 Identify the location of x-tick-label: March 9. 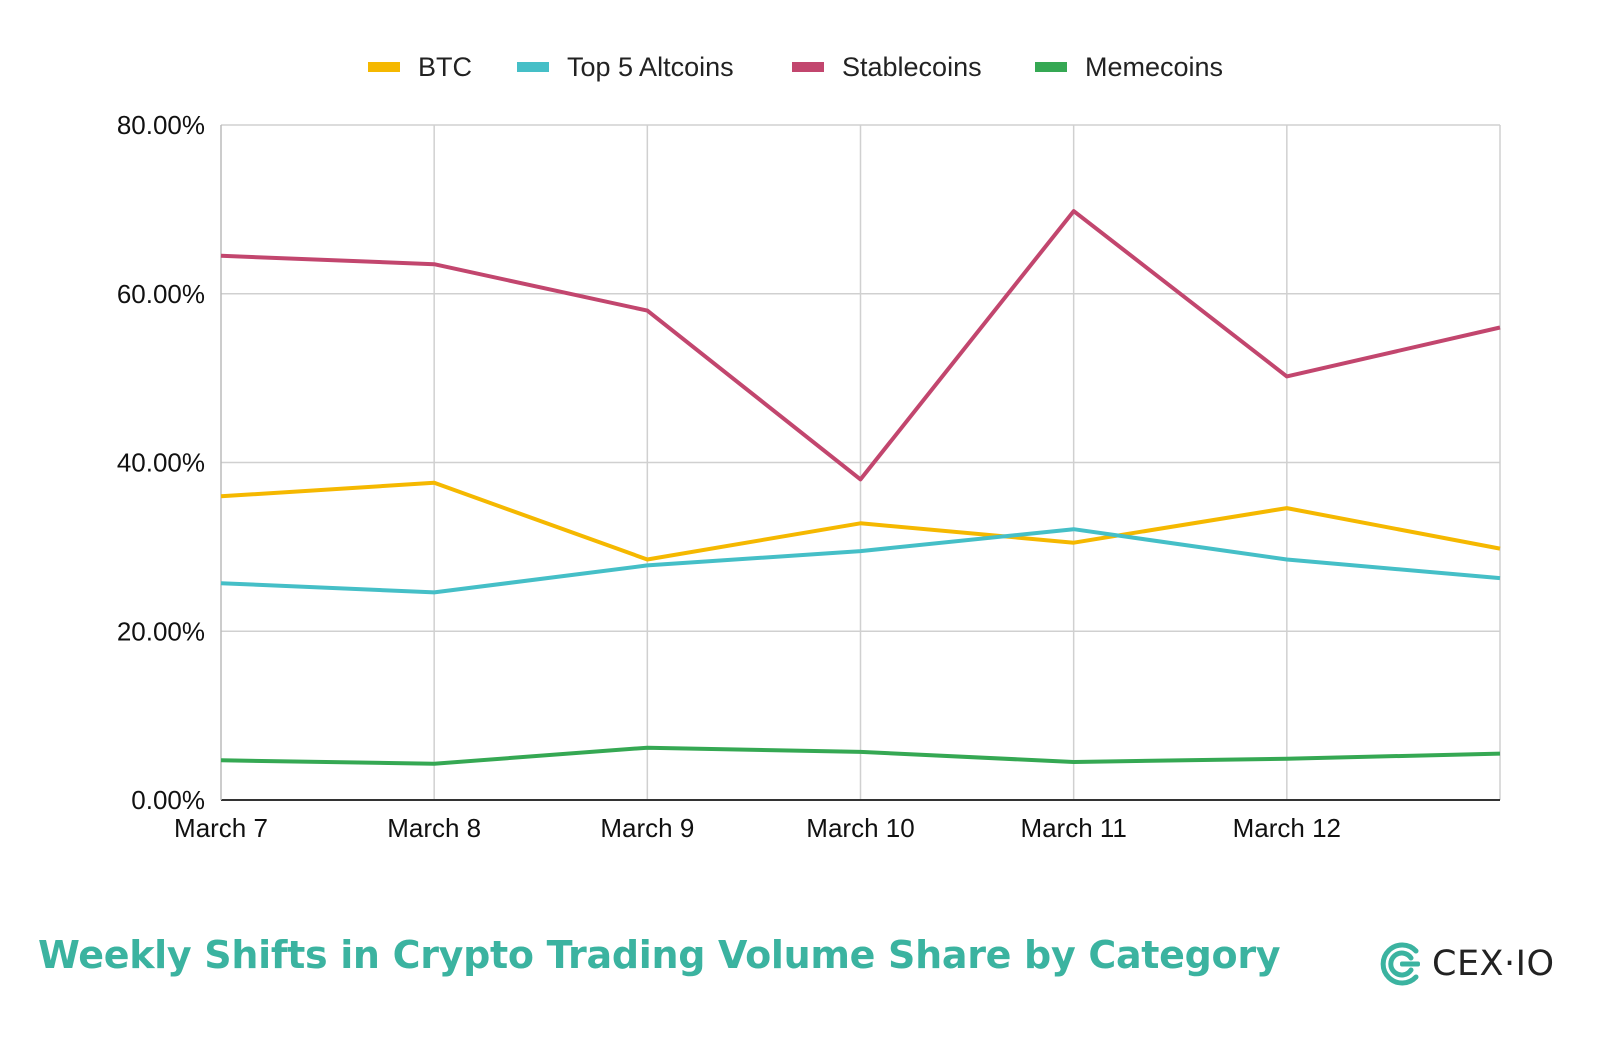
(647, 828).